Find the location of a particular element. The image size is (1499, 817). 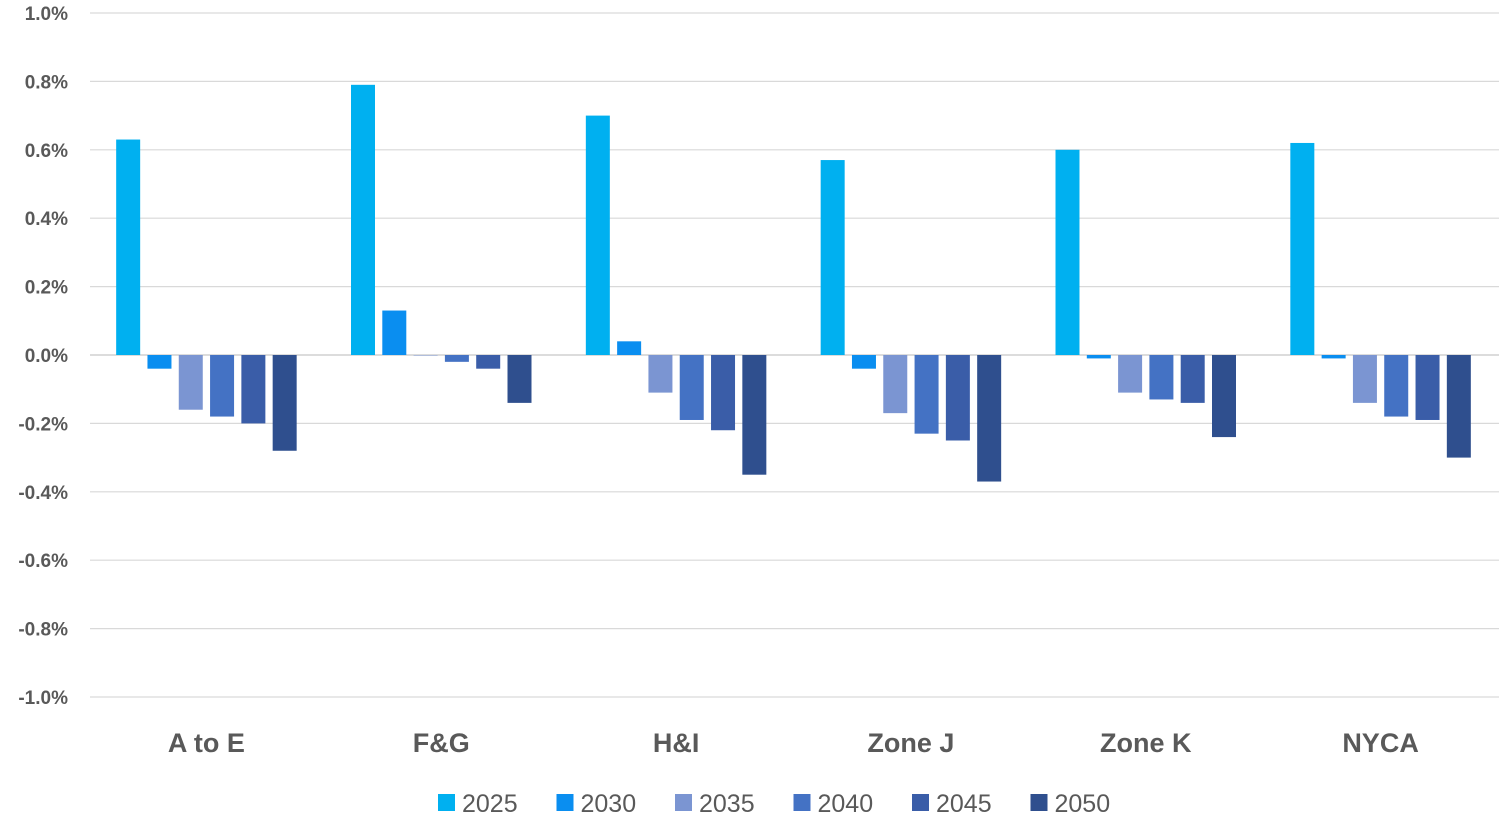

x-tick-label: Zone K is located at coordinates (1146, 743).